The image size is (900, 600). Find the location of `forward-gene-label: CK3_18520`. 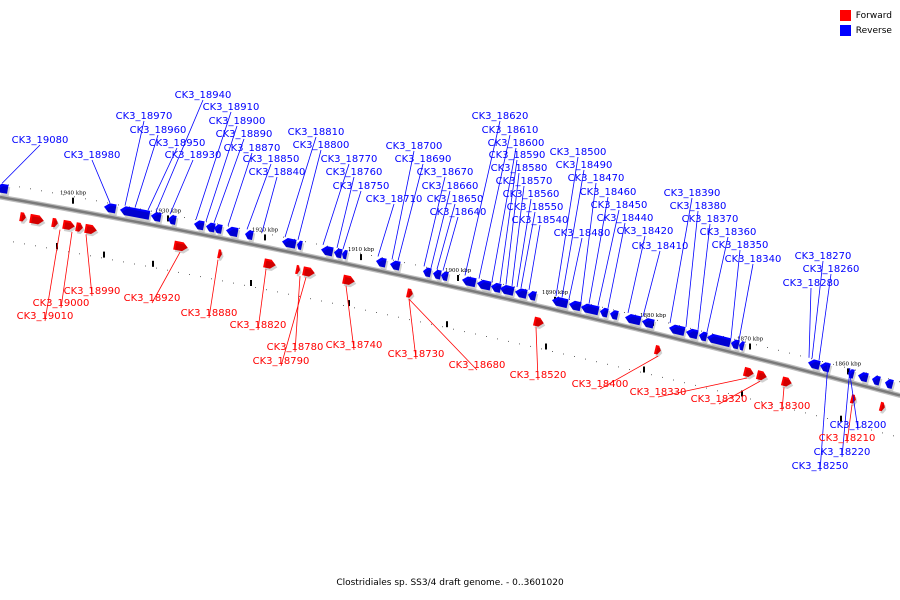

forward-gene-label: CK3_18520 is located at coordinates (538, 375).